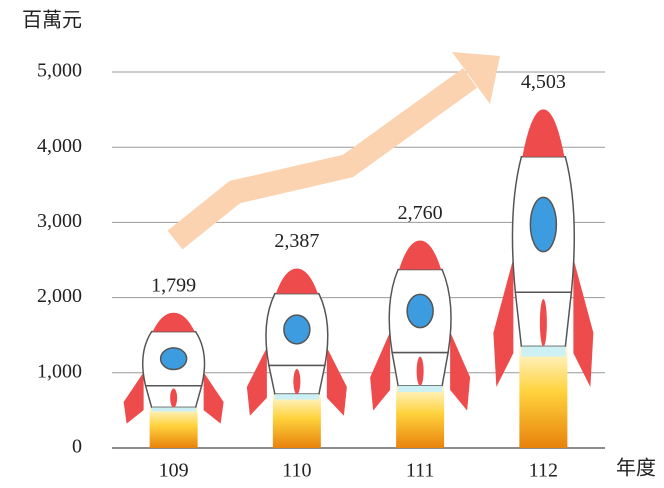  I want to click on y-tick-label: 2,000, so click(59, 296).